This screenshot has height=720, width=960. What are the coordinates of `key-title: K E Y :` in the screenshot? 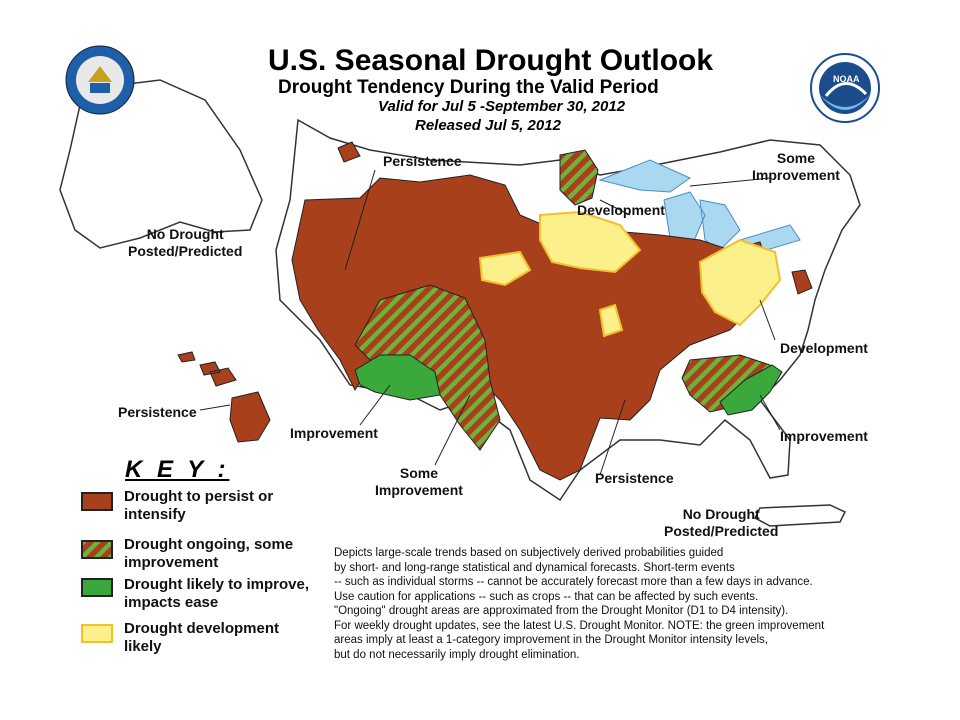 It's located at (177, 469).